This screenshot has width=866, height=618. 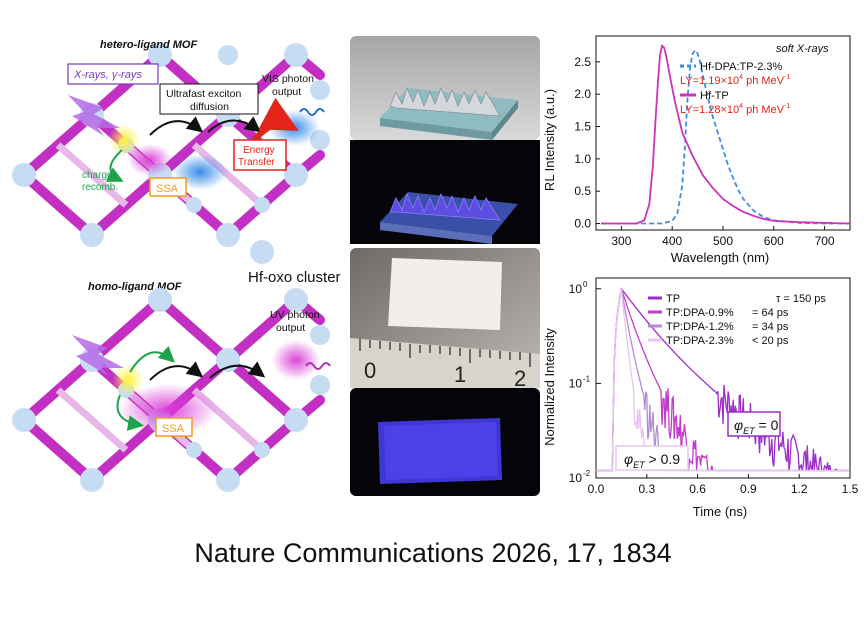 I want to click on journal-caption: Nature Communications 2026, 17, 1834, so click(x=433, y=553).